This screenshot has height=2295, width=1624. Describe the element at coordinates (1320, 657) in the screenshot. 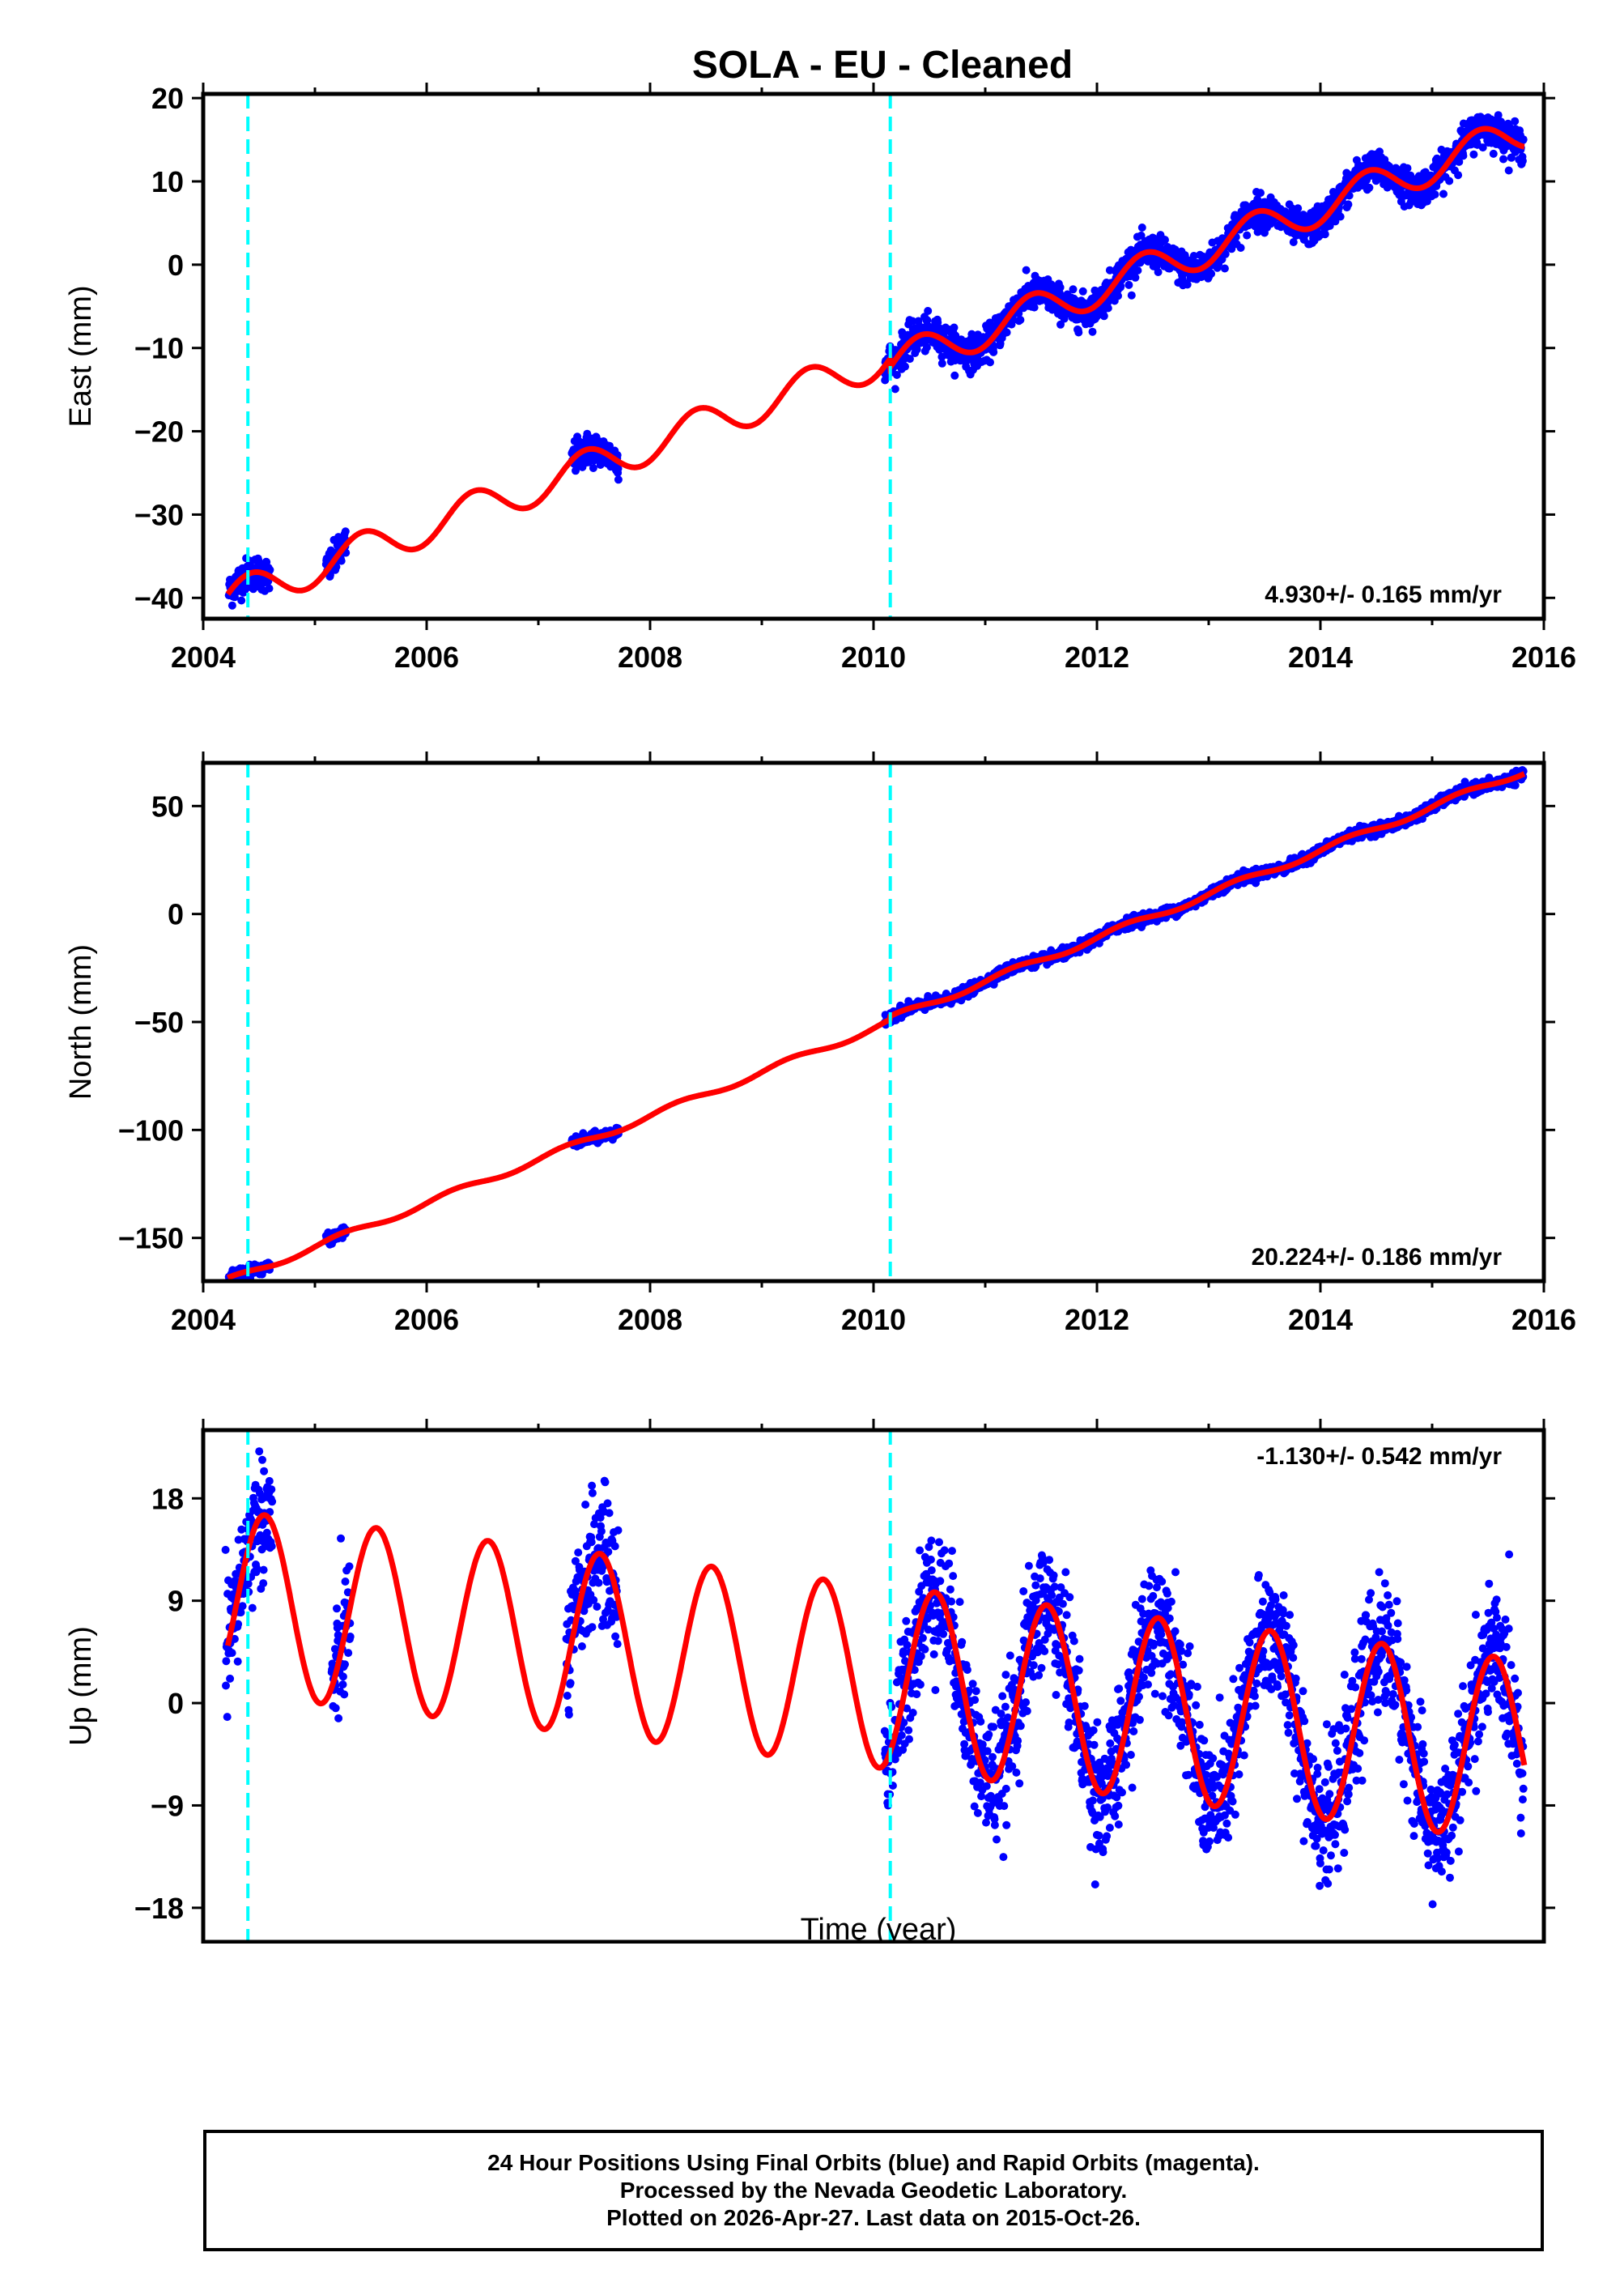

I see `east-x-tick-label: 2014` at that location.